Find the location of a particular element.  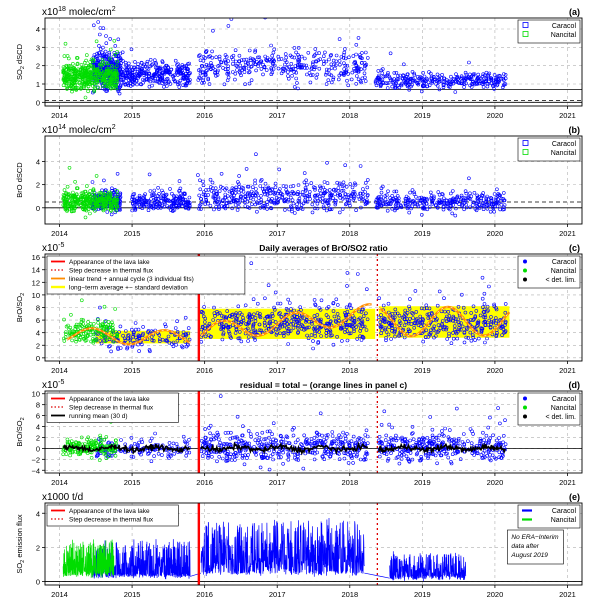

legend-swatch is located at coordinates (525, 143).